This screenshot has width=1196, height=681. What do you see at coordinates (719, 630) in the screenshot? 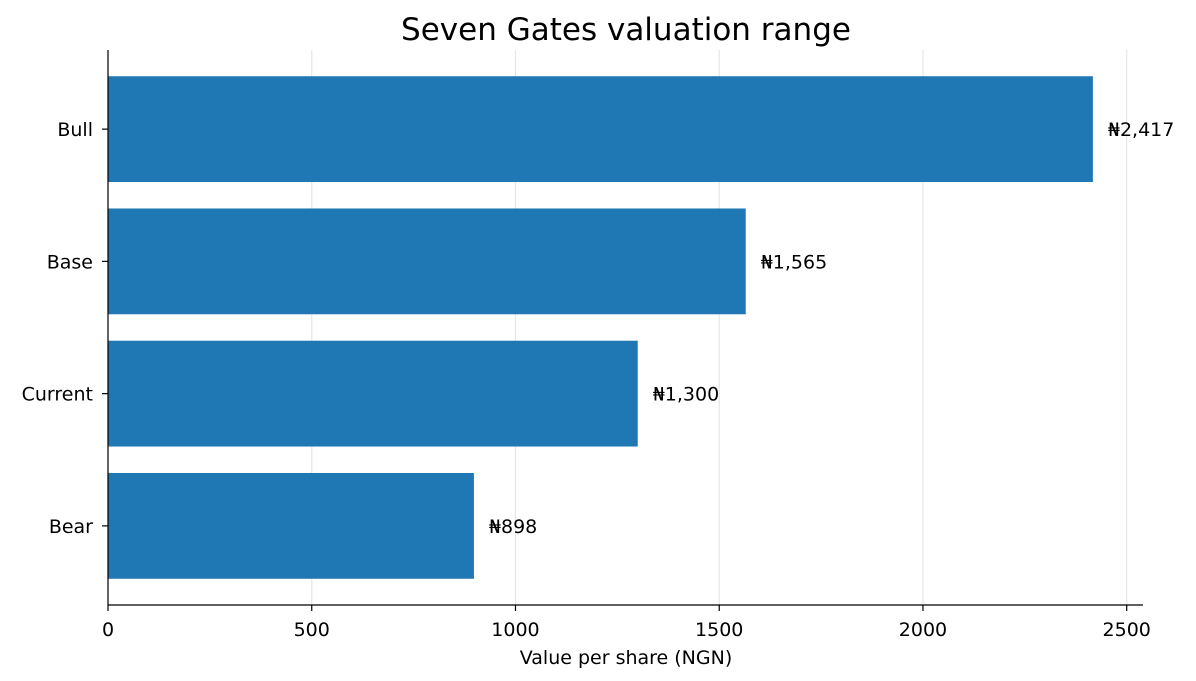
I see `x-tick-label: 1500` at bounding box center [719, 630].